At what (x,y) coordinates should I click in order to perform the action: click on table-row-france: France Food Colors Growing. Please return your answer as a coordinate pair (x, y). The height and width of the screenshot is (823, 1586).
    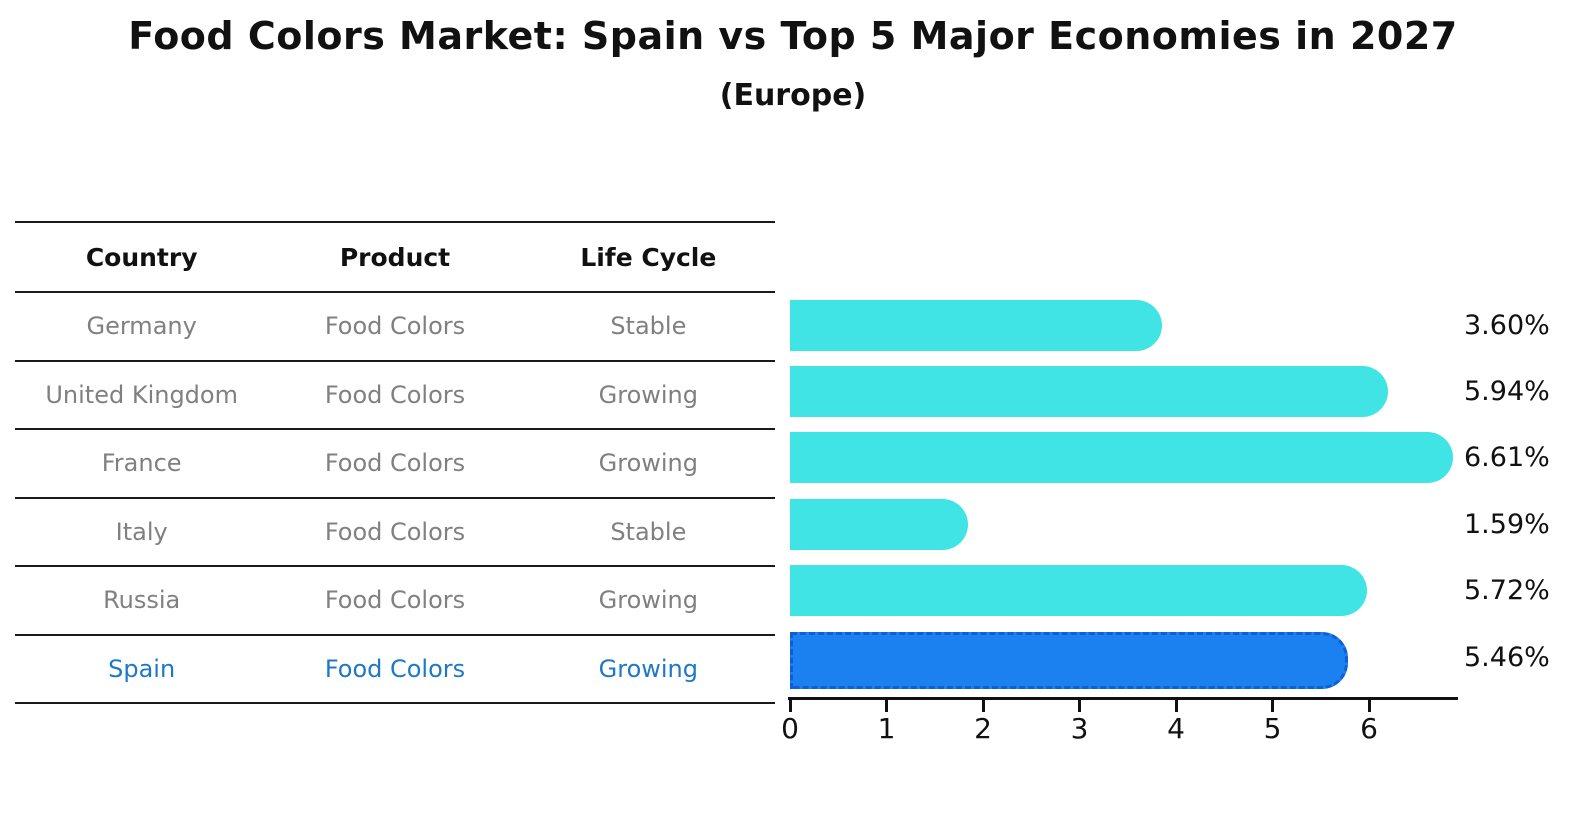
    Looking at the image, I should click on (395, 464).